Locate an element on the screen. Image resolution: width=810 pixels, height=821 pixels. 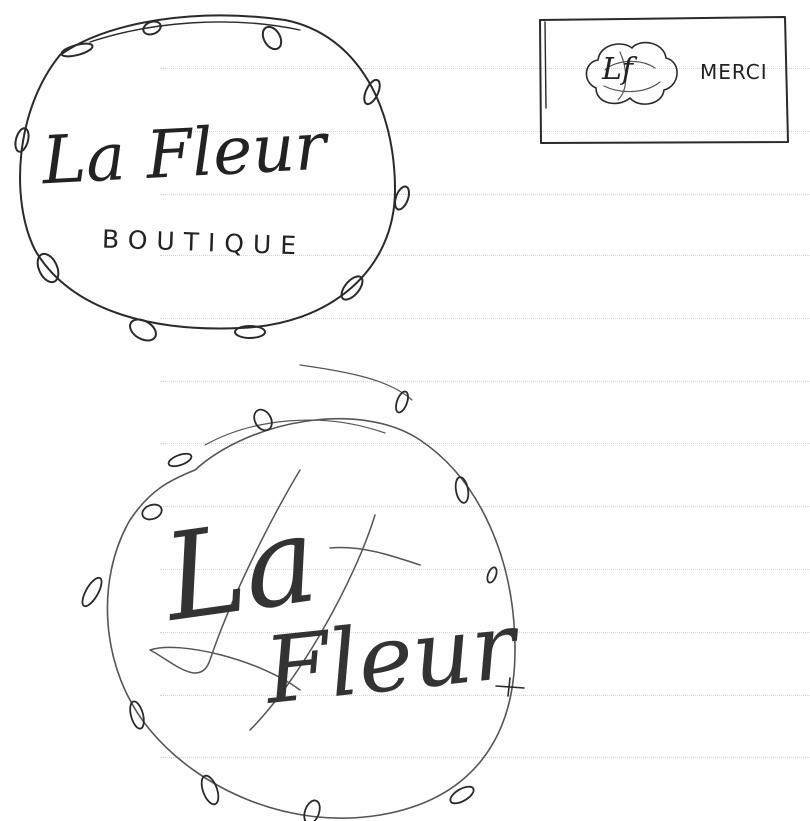
monogram-flower is located at coordinates (631, 73).